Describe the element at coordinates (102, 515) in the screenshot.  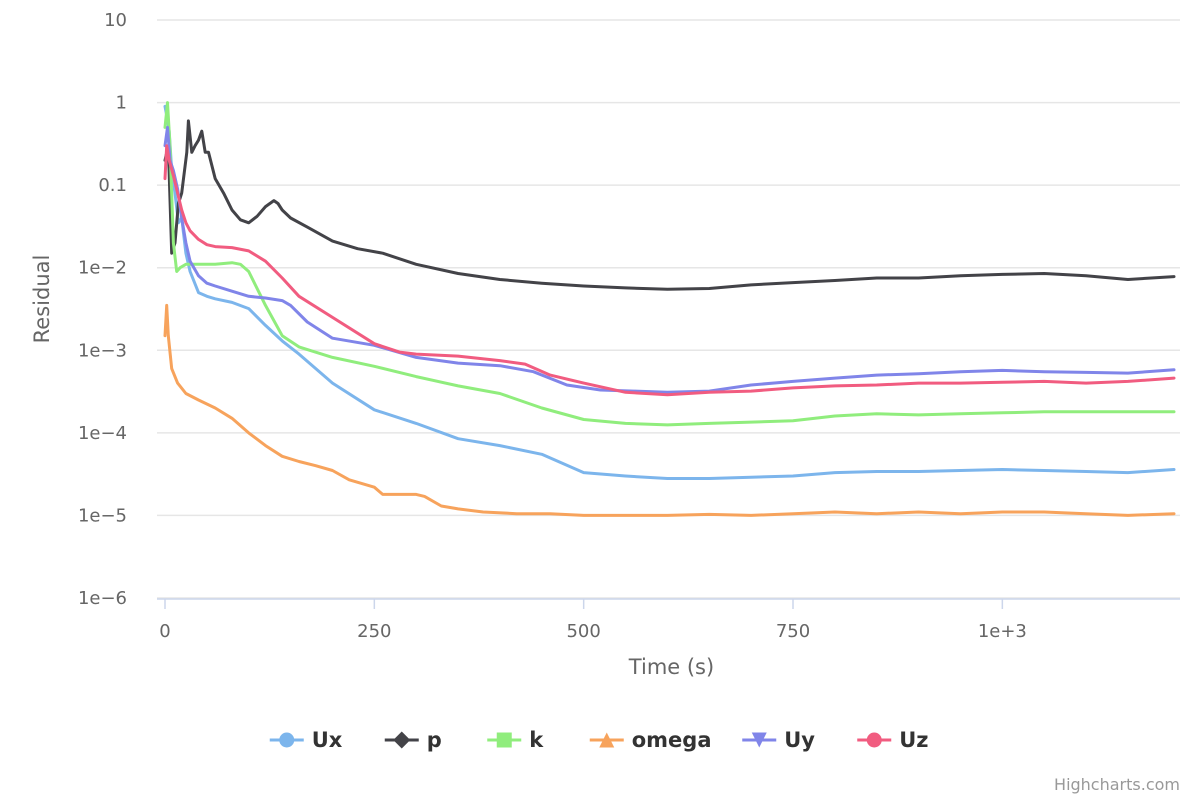
I see `y-tick-label: 1e−5` at that location.